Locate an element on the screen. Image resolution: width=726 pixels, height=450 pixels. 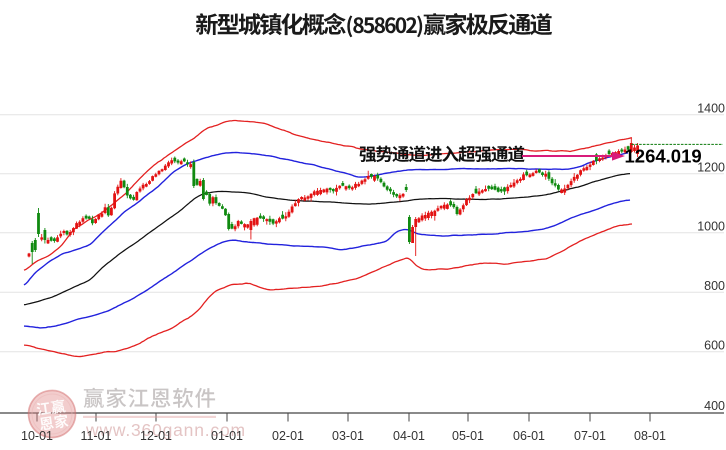
svg-text: 600 is located at coordinates (714, 346).